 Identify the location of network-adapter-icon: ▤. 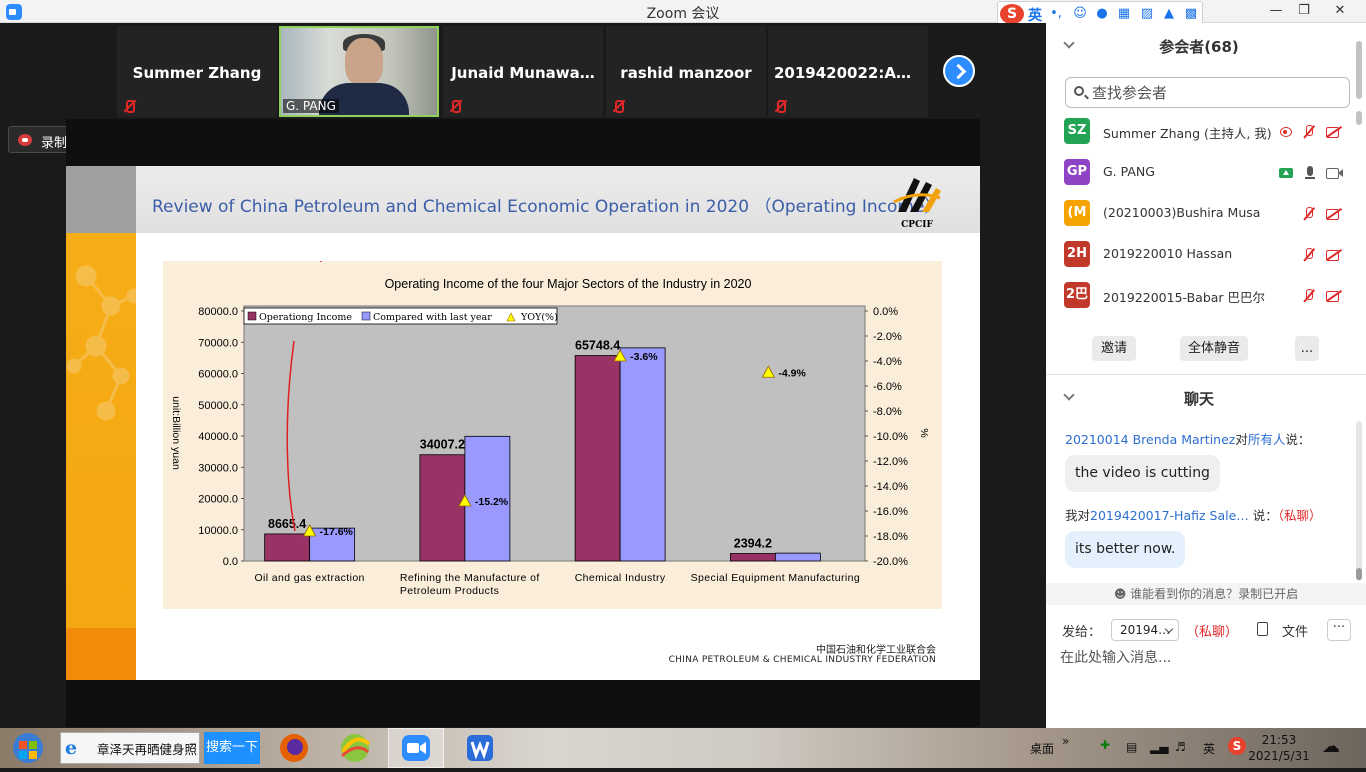
(1132, 747).